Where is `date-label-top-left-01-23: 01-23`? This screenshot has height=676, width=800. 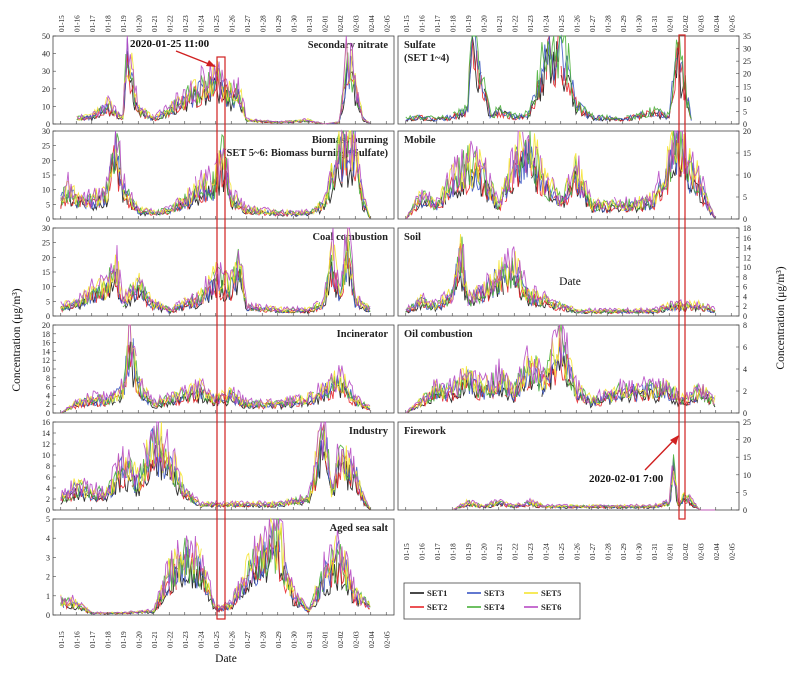 date-label-top-left-01-23: 01-23 is located at coordinates (186, 23).